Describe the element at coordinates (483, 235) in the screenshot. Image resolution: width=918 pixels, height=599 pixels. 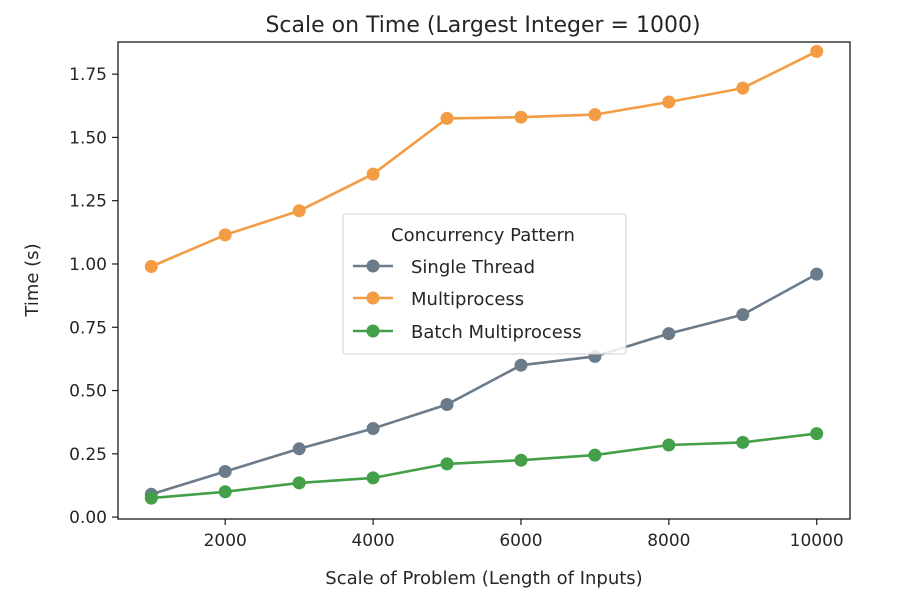
I see `legend-title: Concurrency Pattern` at that location.